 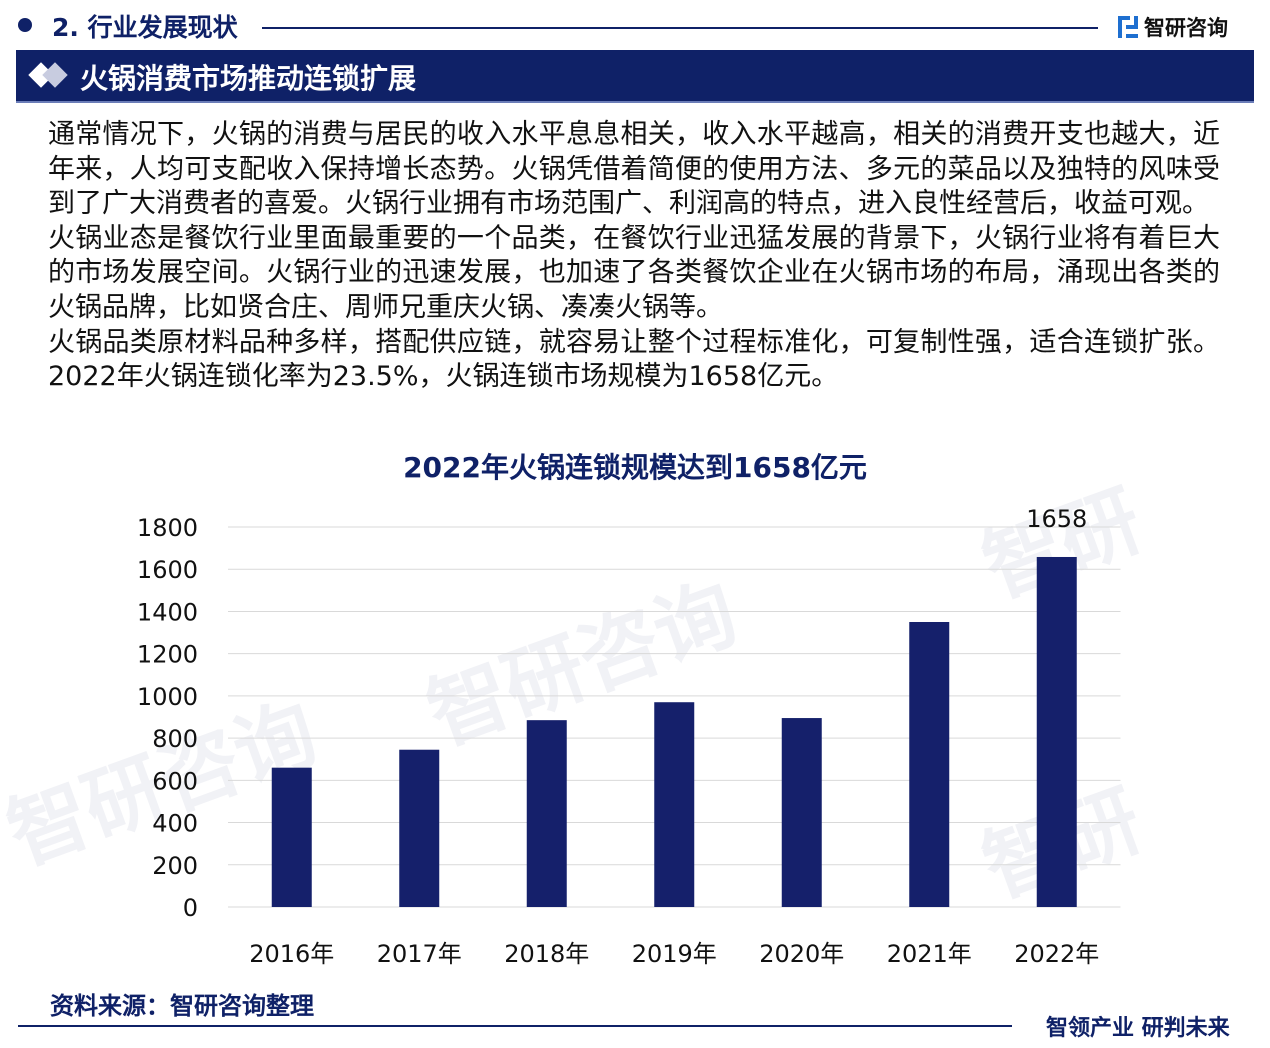 I want to click on section-title: 2. 行业发展现状, so click(x=145, y=27).